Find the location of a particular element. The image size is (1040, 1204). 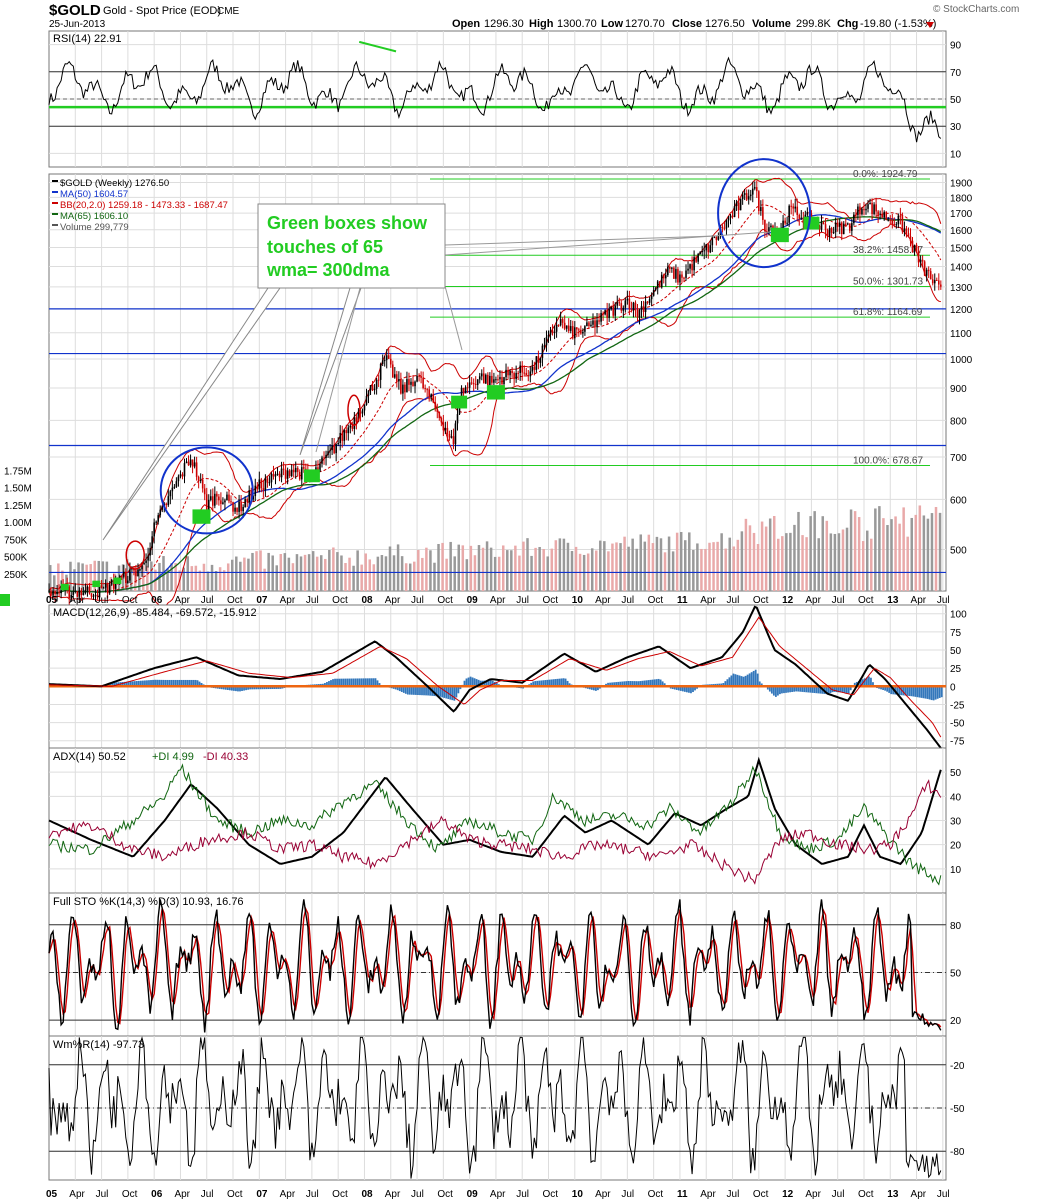

volume-tick-label: 1.50M is located at coordinates (18, 489).